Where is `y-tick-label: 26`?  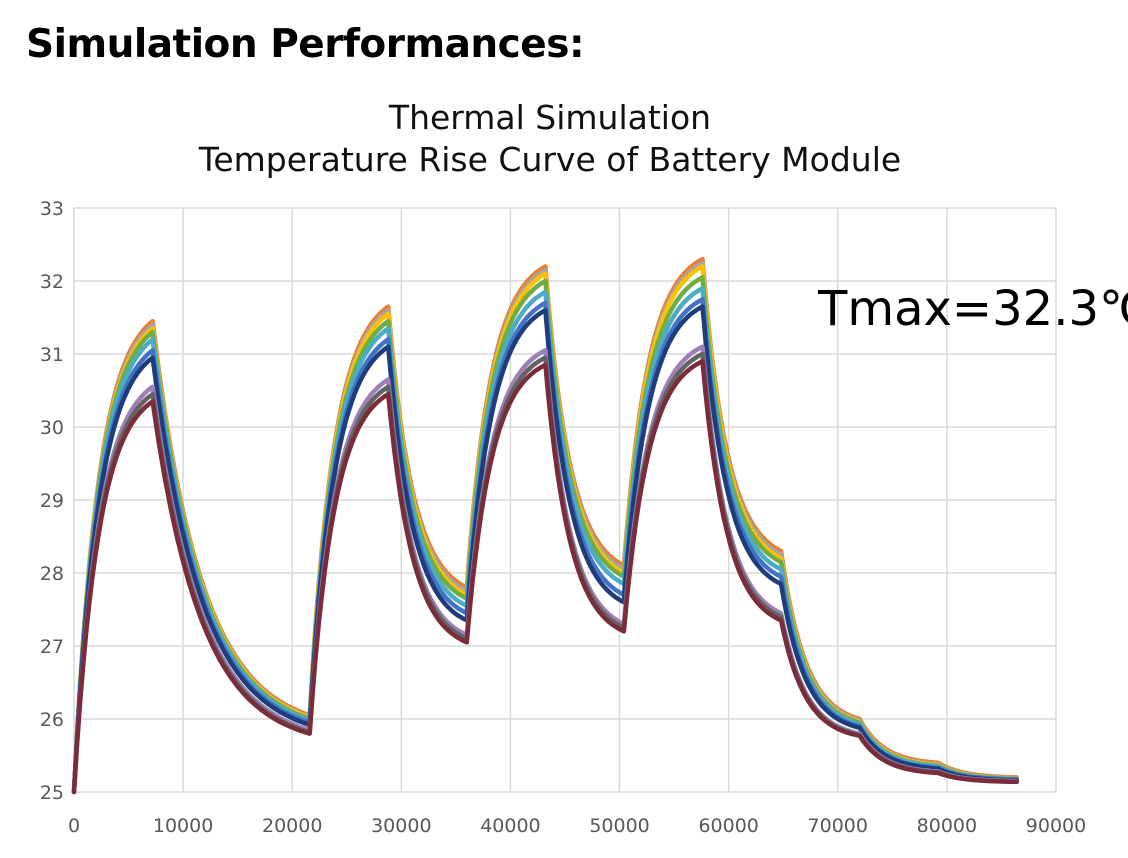
y-tick-label: 26 is located at coordinates (52, 720).